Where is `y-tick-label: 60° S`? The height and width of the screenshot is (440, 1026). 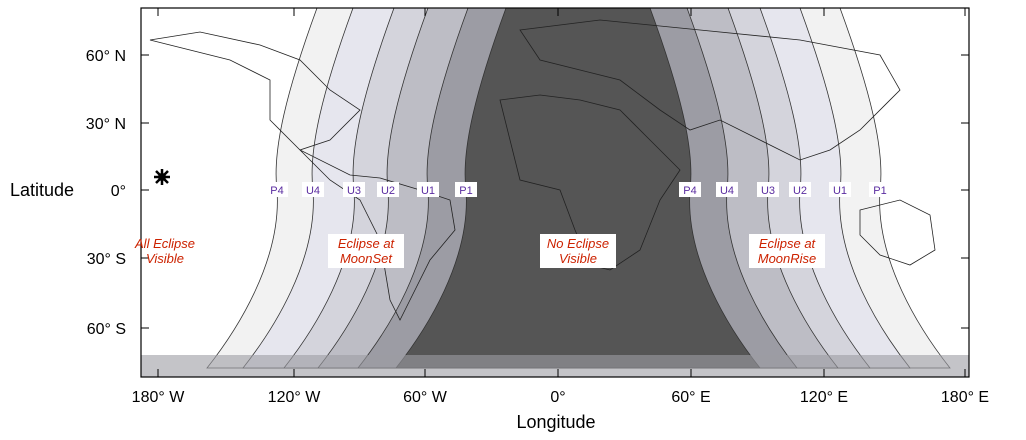 y-tick-label: 60° S is located at coordinates (106, 329).